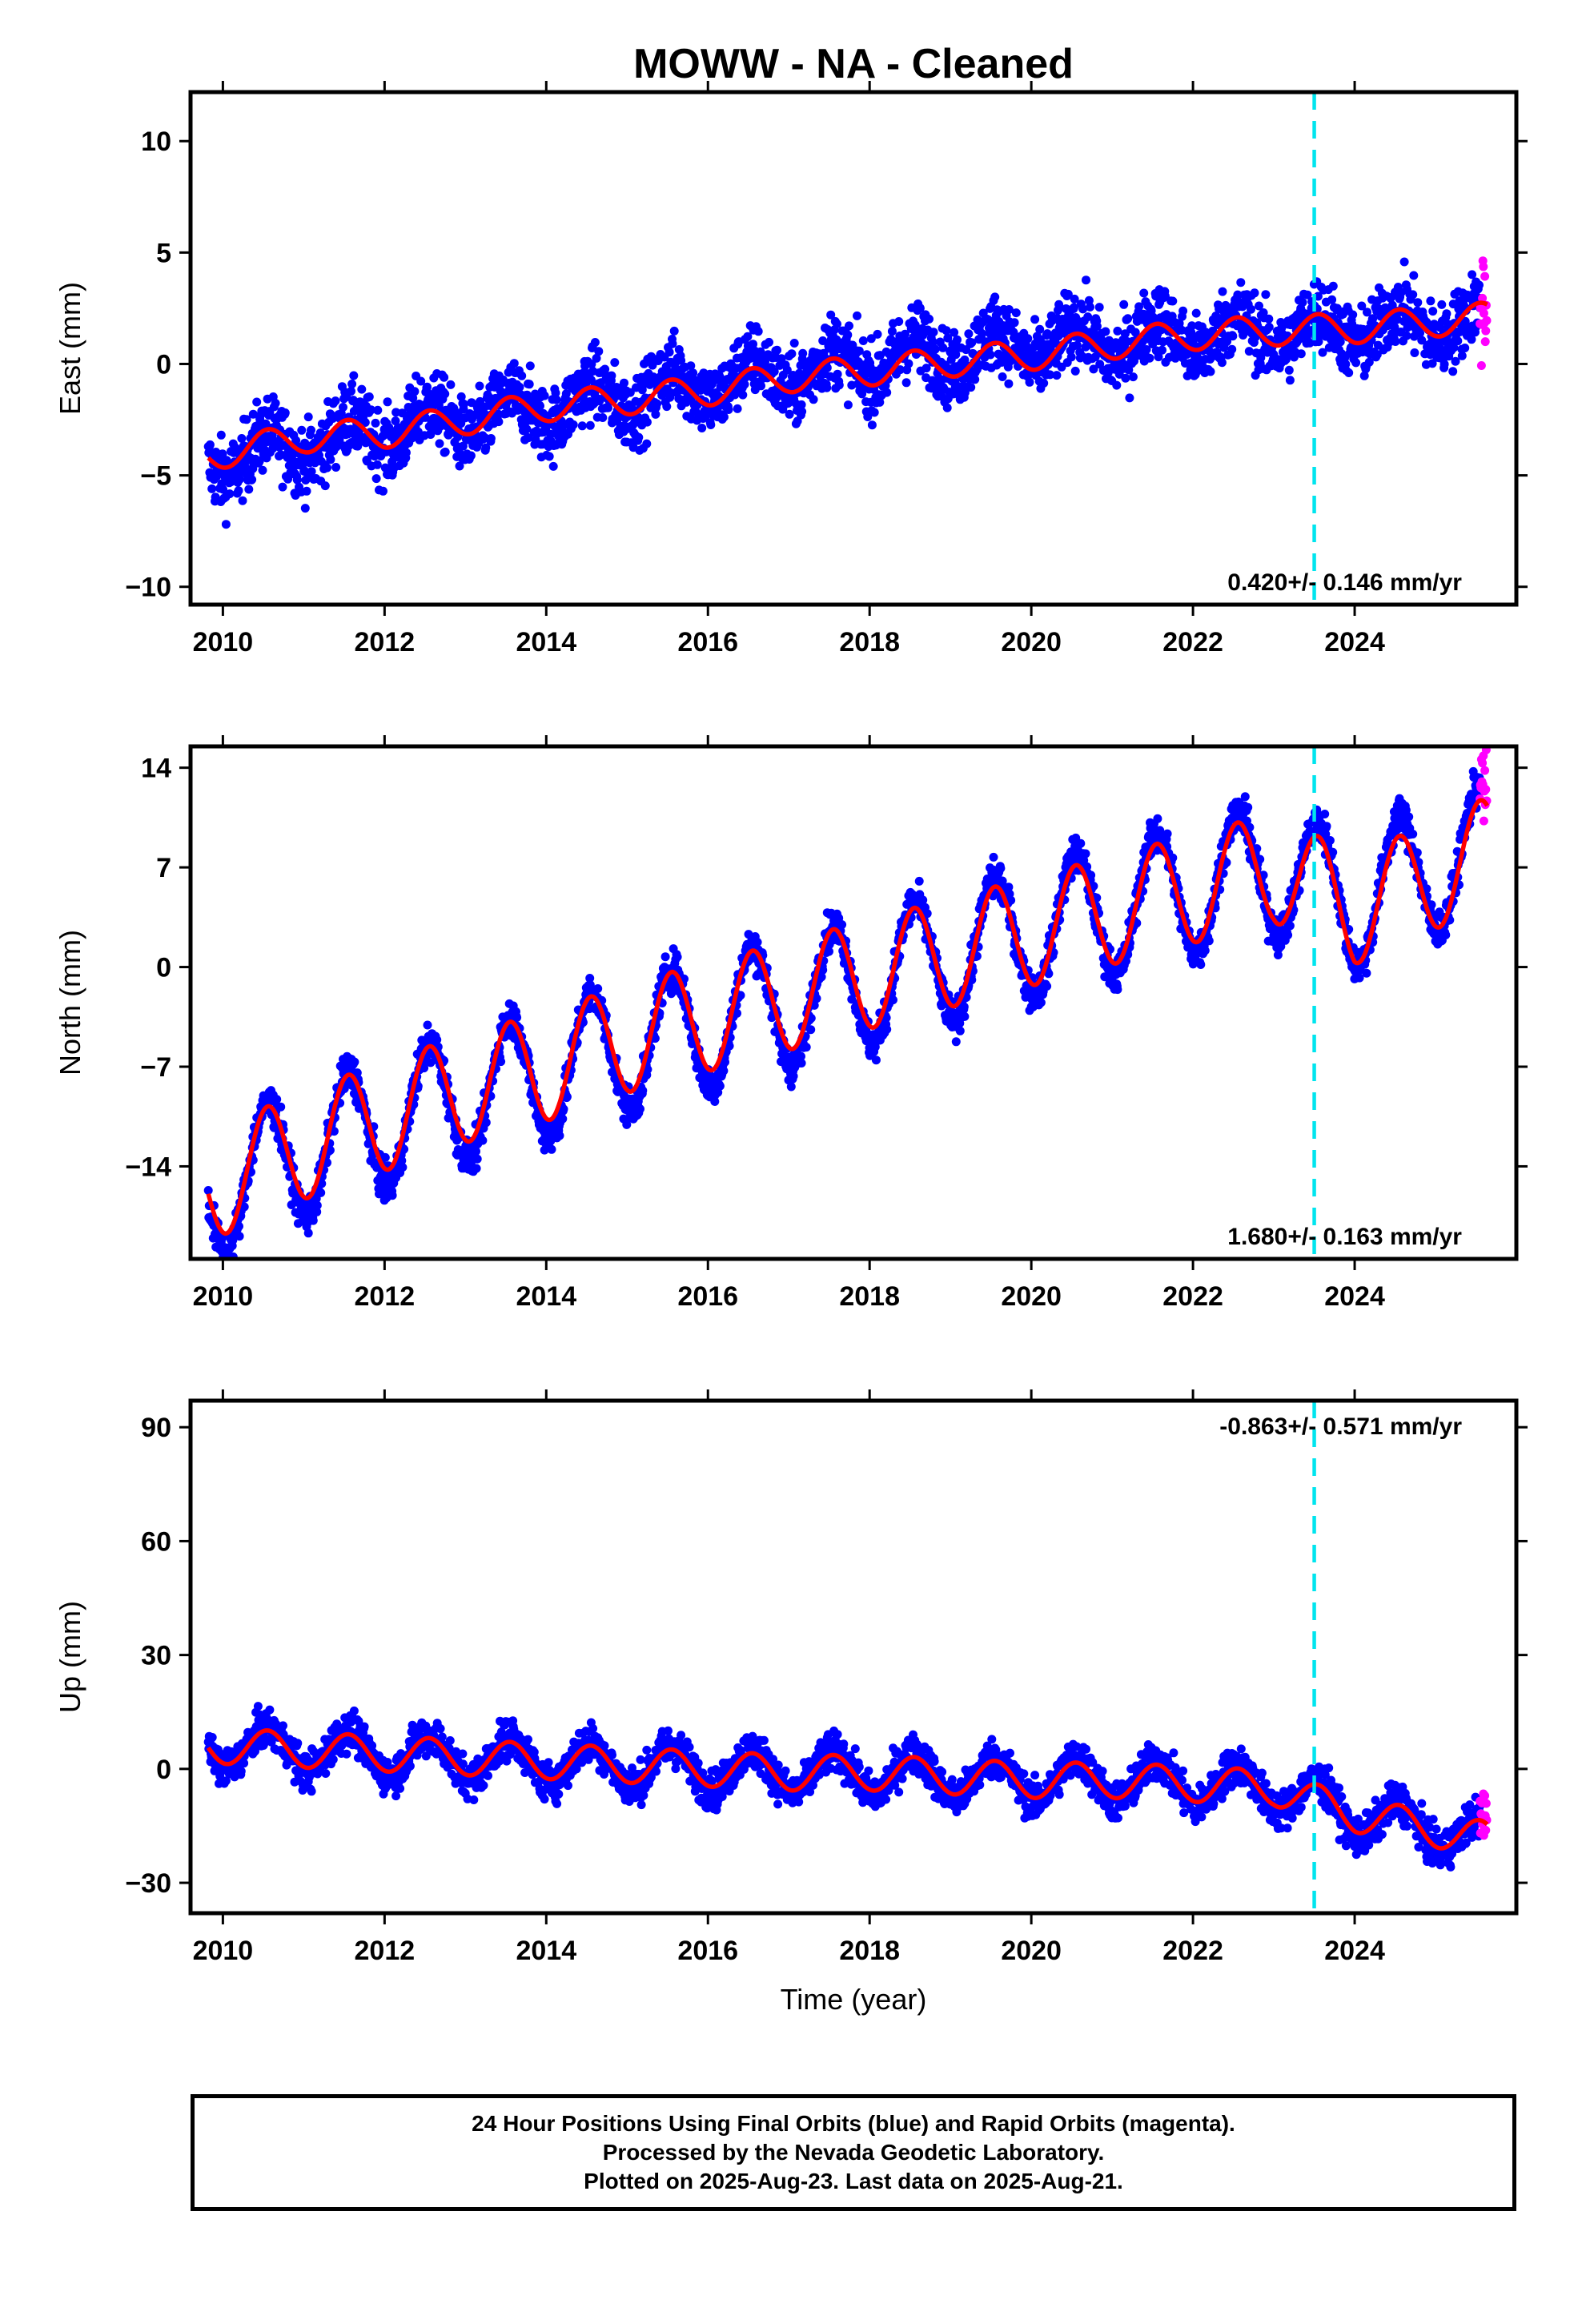 The height and width of the screenshot is (2324, 1582). Describe the element at coordinates (1355, 642) in the screenshot. I see `x-tick-label: 2024` at that location.